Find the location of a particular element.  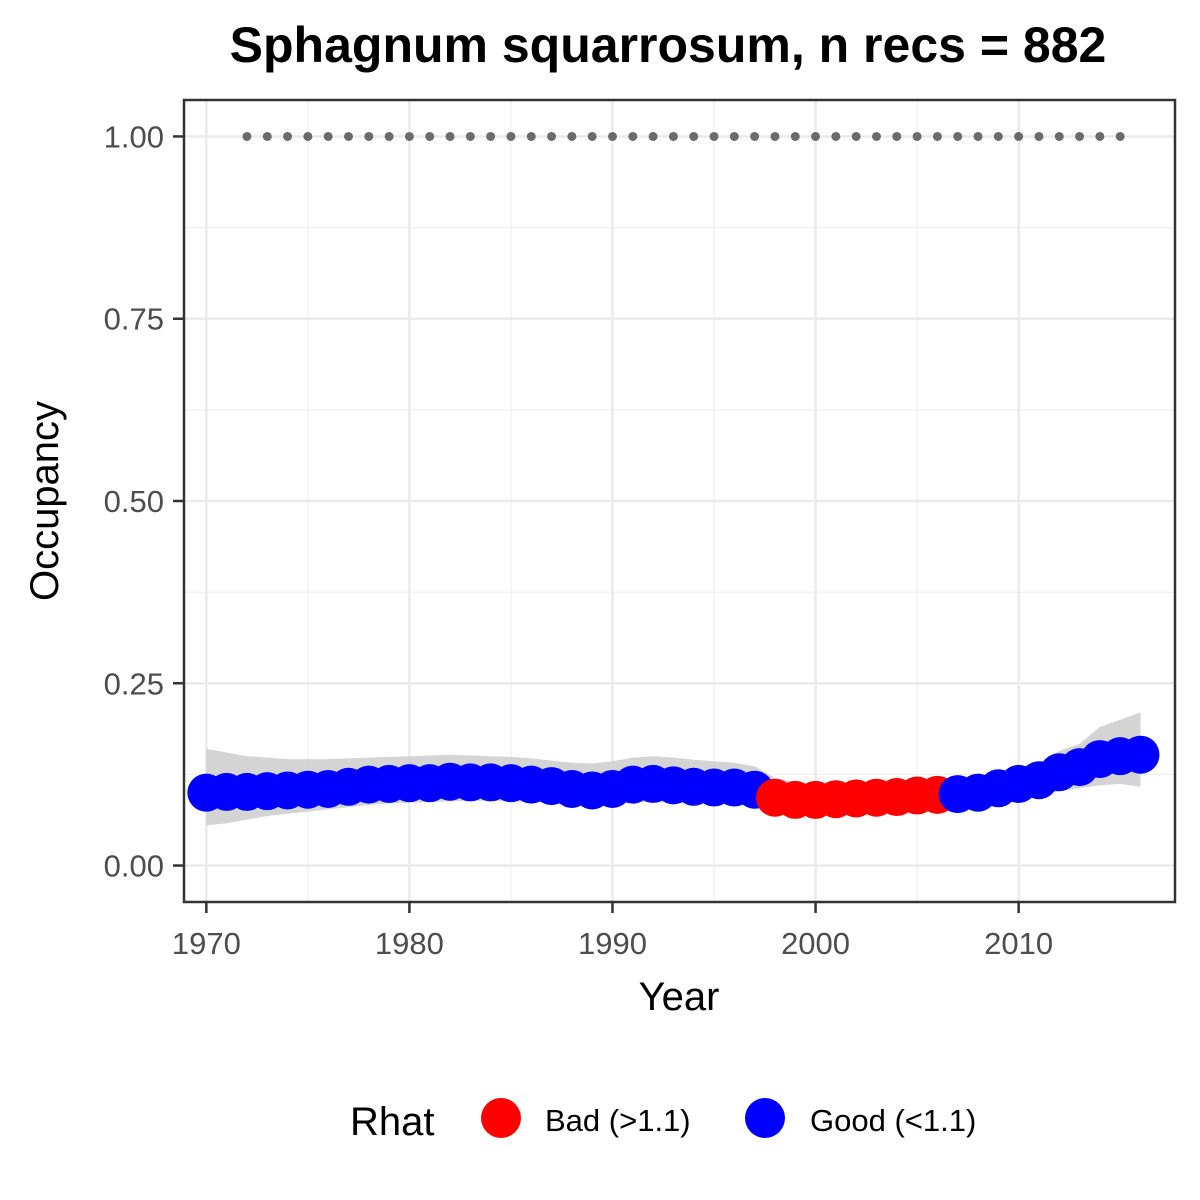

x-axis-title: Year is located at coordinates (679, 997).